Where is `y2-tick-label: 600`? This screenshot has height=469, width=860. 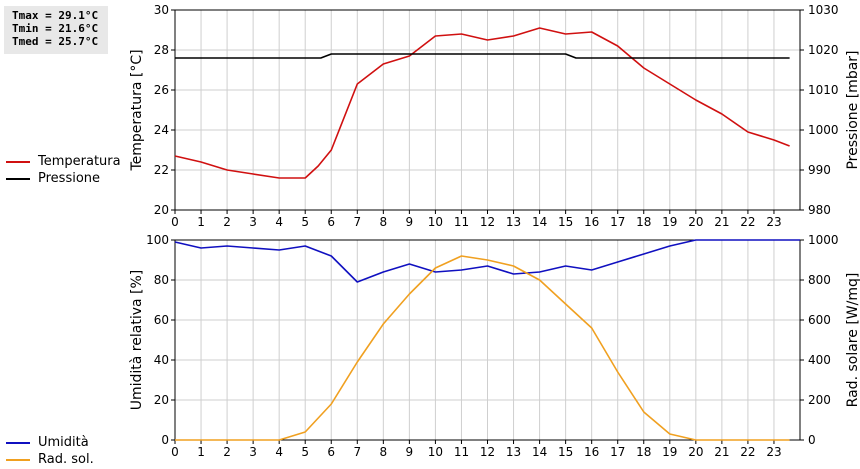 y2-tick-label: 600 is located at coordinates (819, 320).